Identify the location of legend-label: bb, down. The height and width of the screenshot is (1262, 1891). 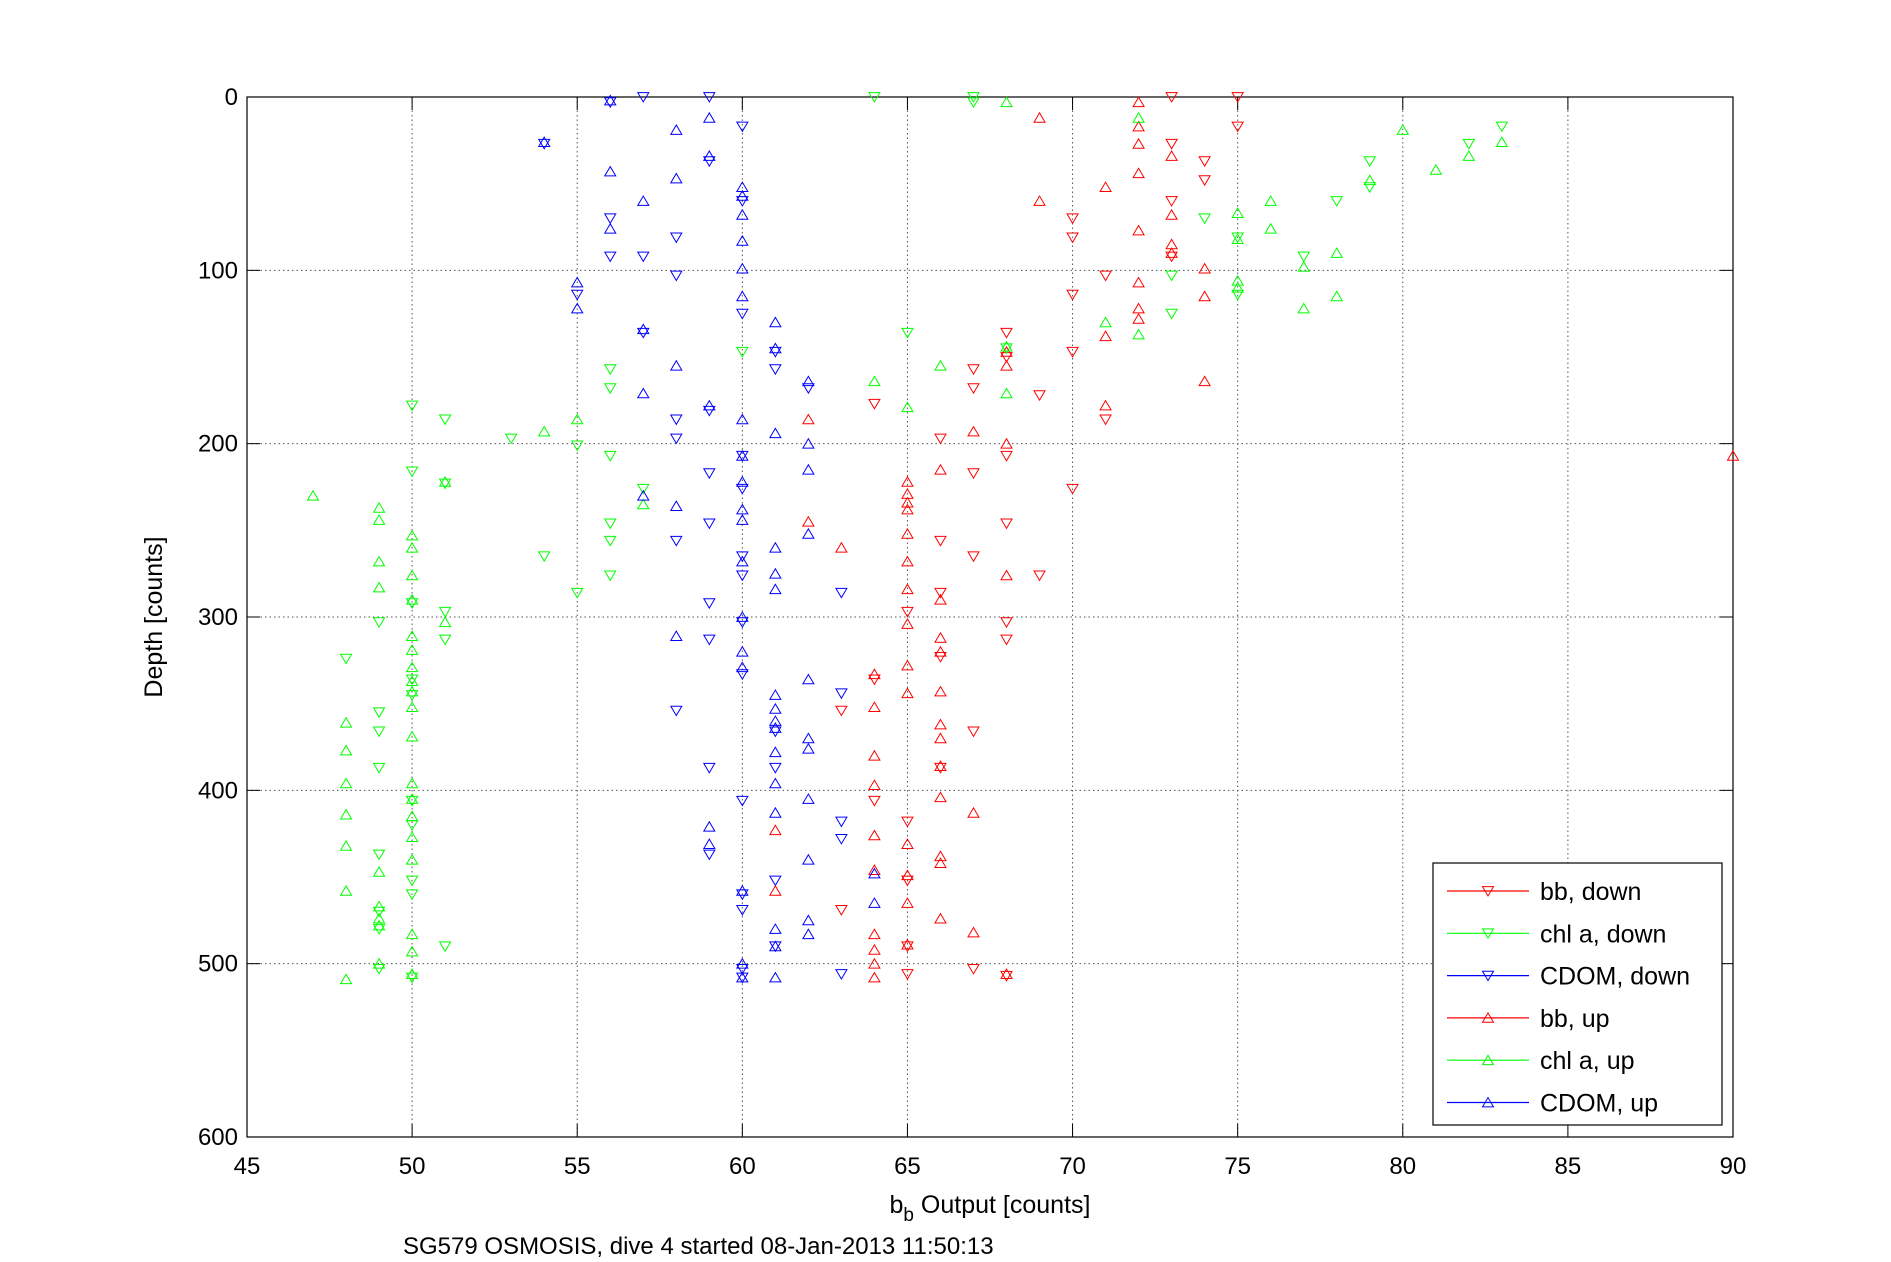
(1590, 892).